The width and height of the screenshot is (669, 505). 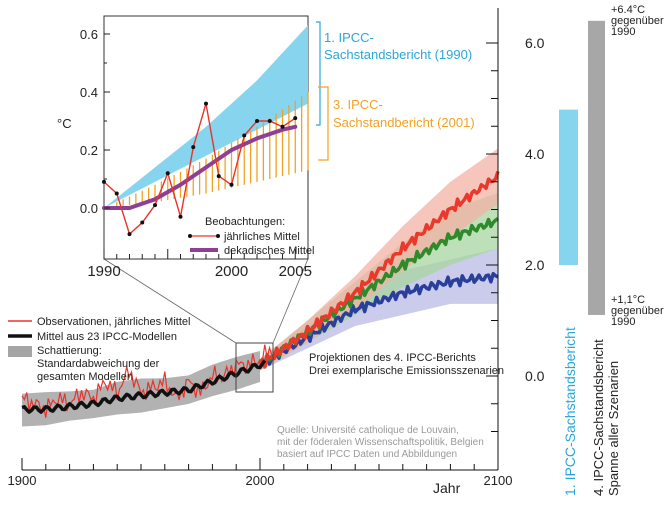 I want to click on inset-legend-annual-label: jährliches Mittel, so click(x=261, y=237).